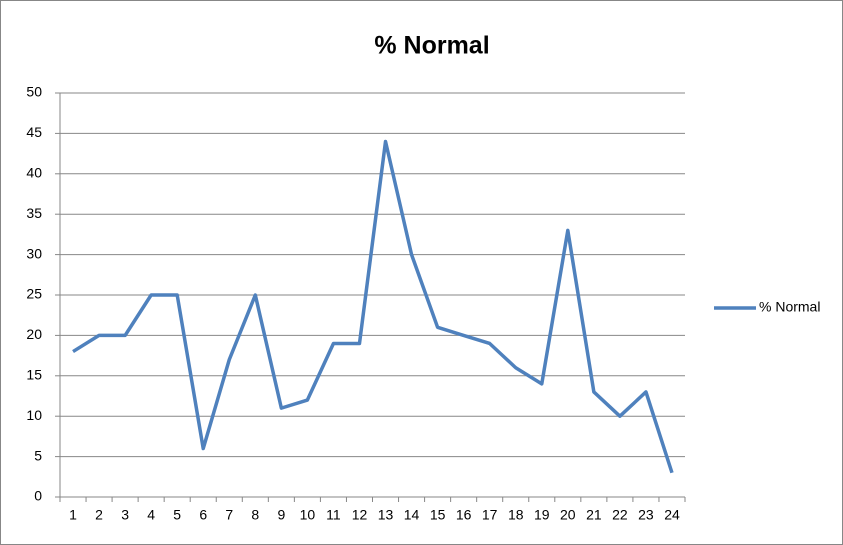  I want to click on x-tick-label: 24, so click(672, 515).